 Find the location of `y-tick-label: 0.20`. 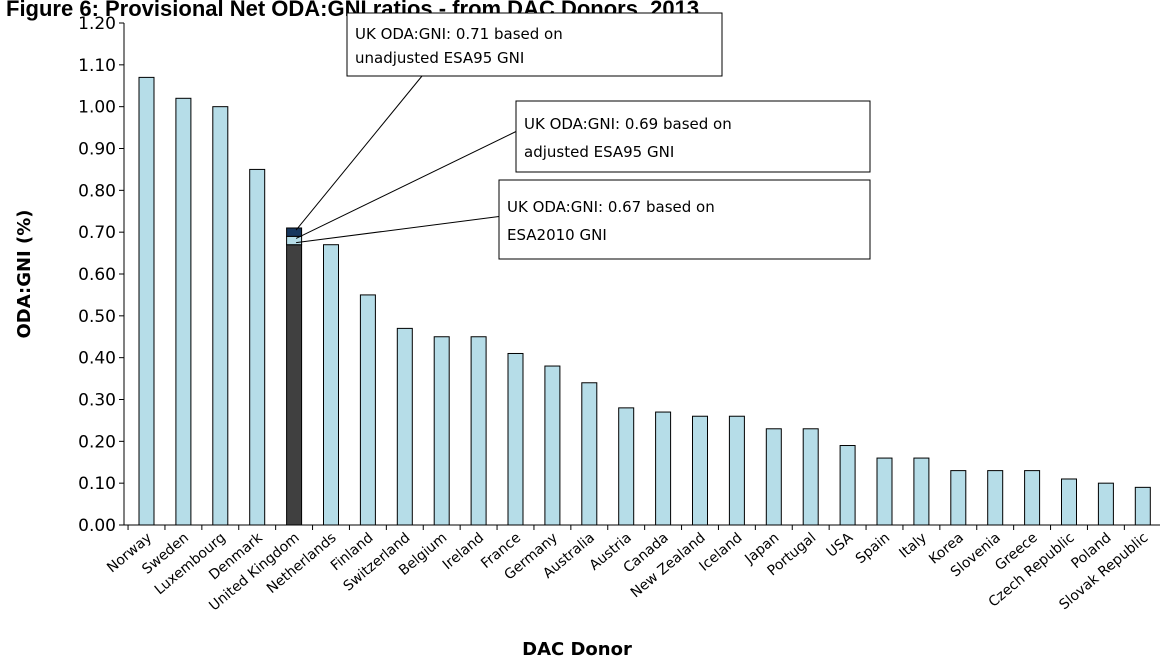

y-tick-label: 0.20 is located at coordinates (97, 442).